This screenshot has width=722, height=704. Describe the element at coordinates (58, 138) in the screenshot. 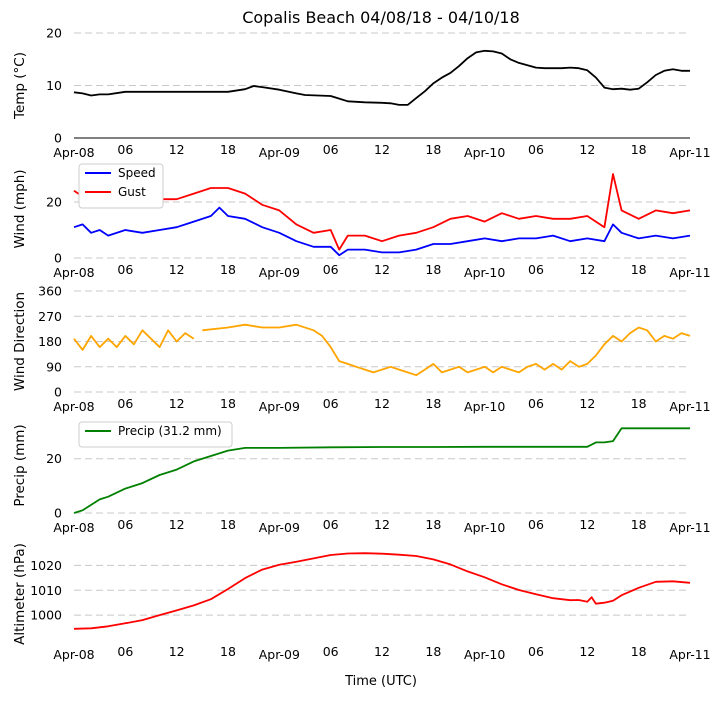

I see `temp-y-tick-label: 0` at that location.